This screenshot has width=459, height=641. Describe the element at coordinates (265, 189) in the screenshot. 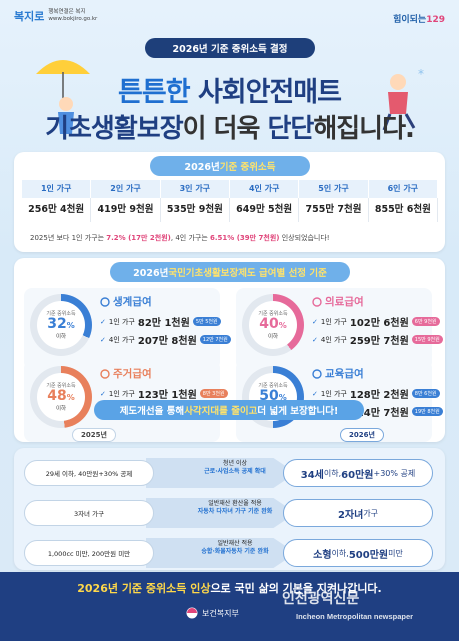

I see `income-header-cell: 4인 가구` at that location.